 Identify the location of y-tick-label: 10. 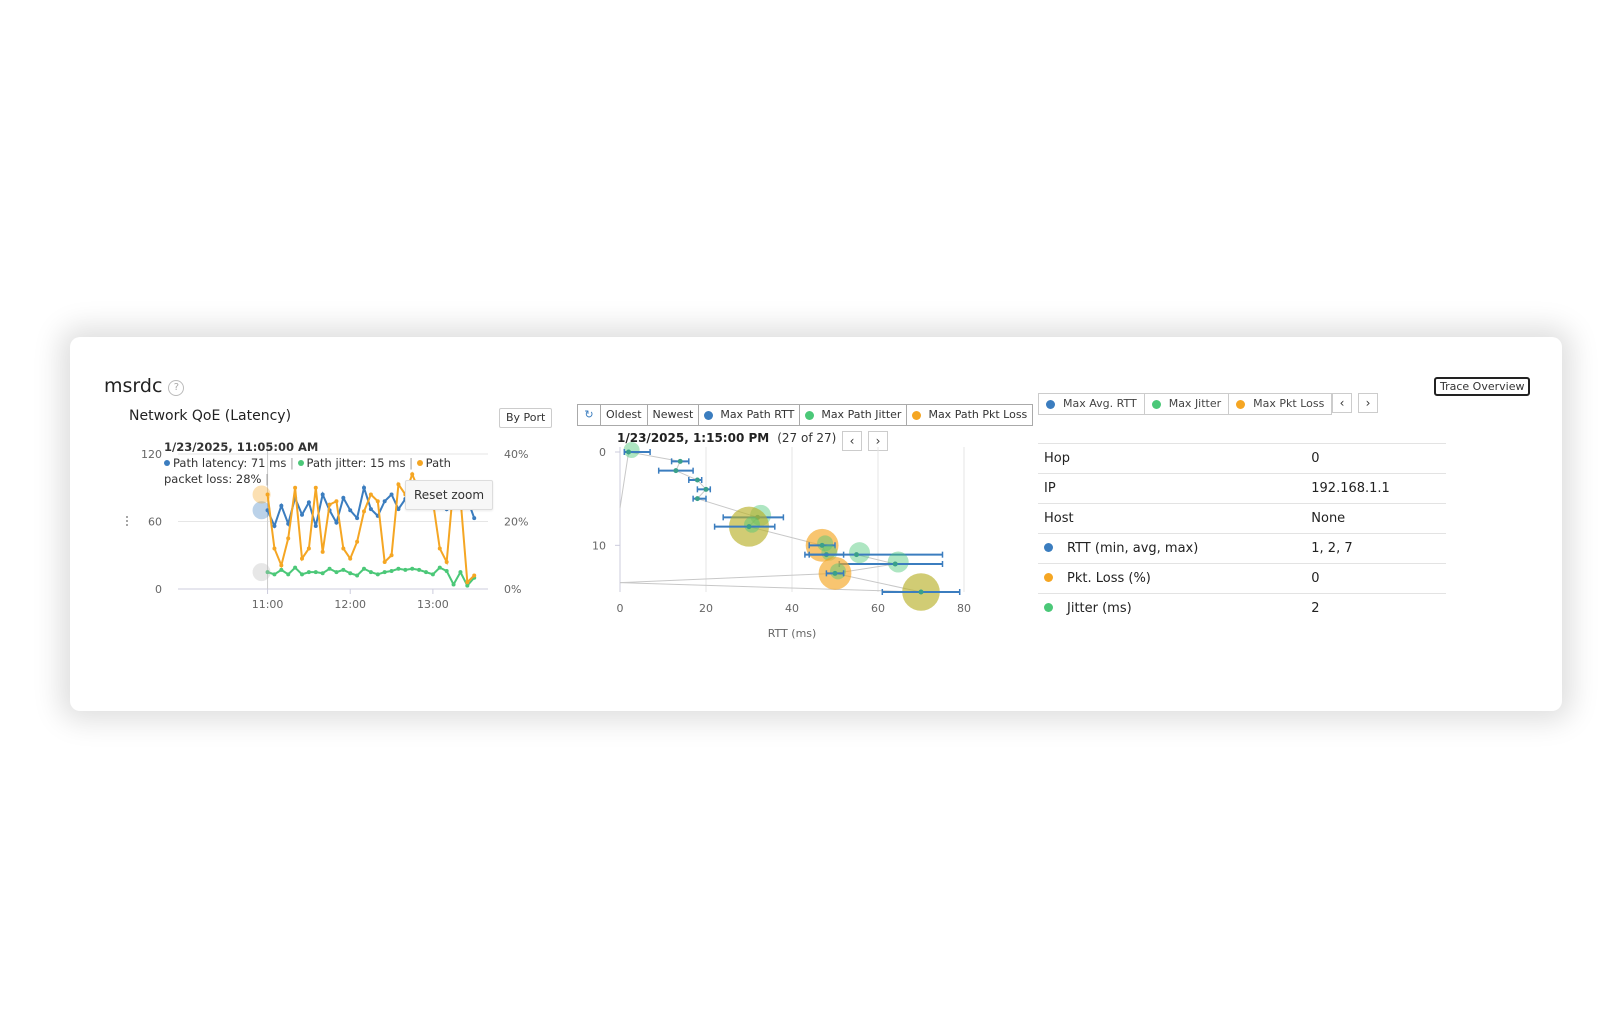
(599, 545).